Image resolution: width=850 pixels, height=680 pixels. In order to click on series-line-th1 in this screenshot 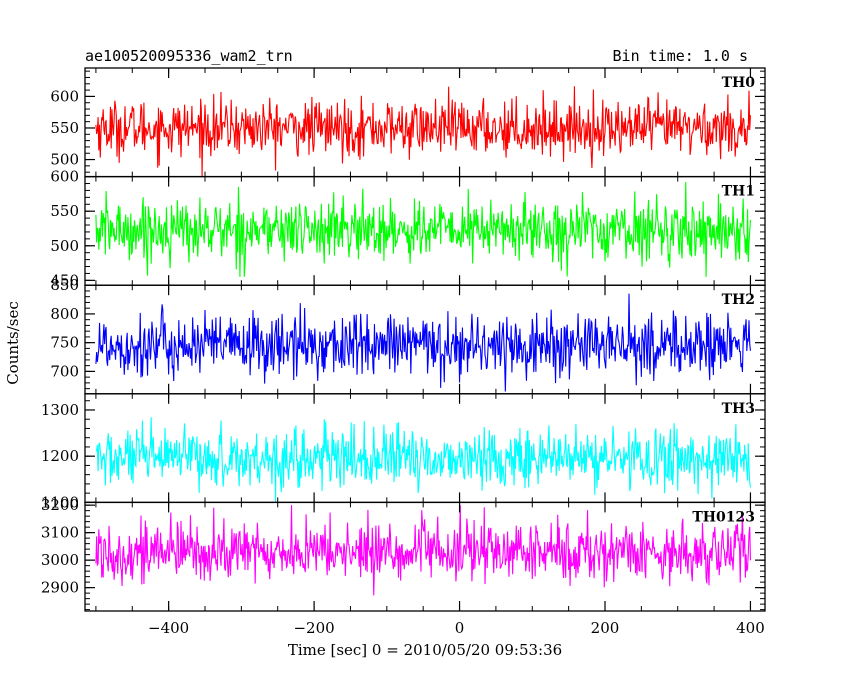, I will do `click(423, 229)`.